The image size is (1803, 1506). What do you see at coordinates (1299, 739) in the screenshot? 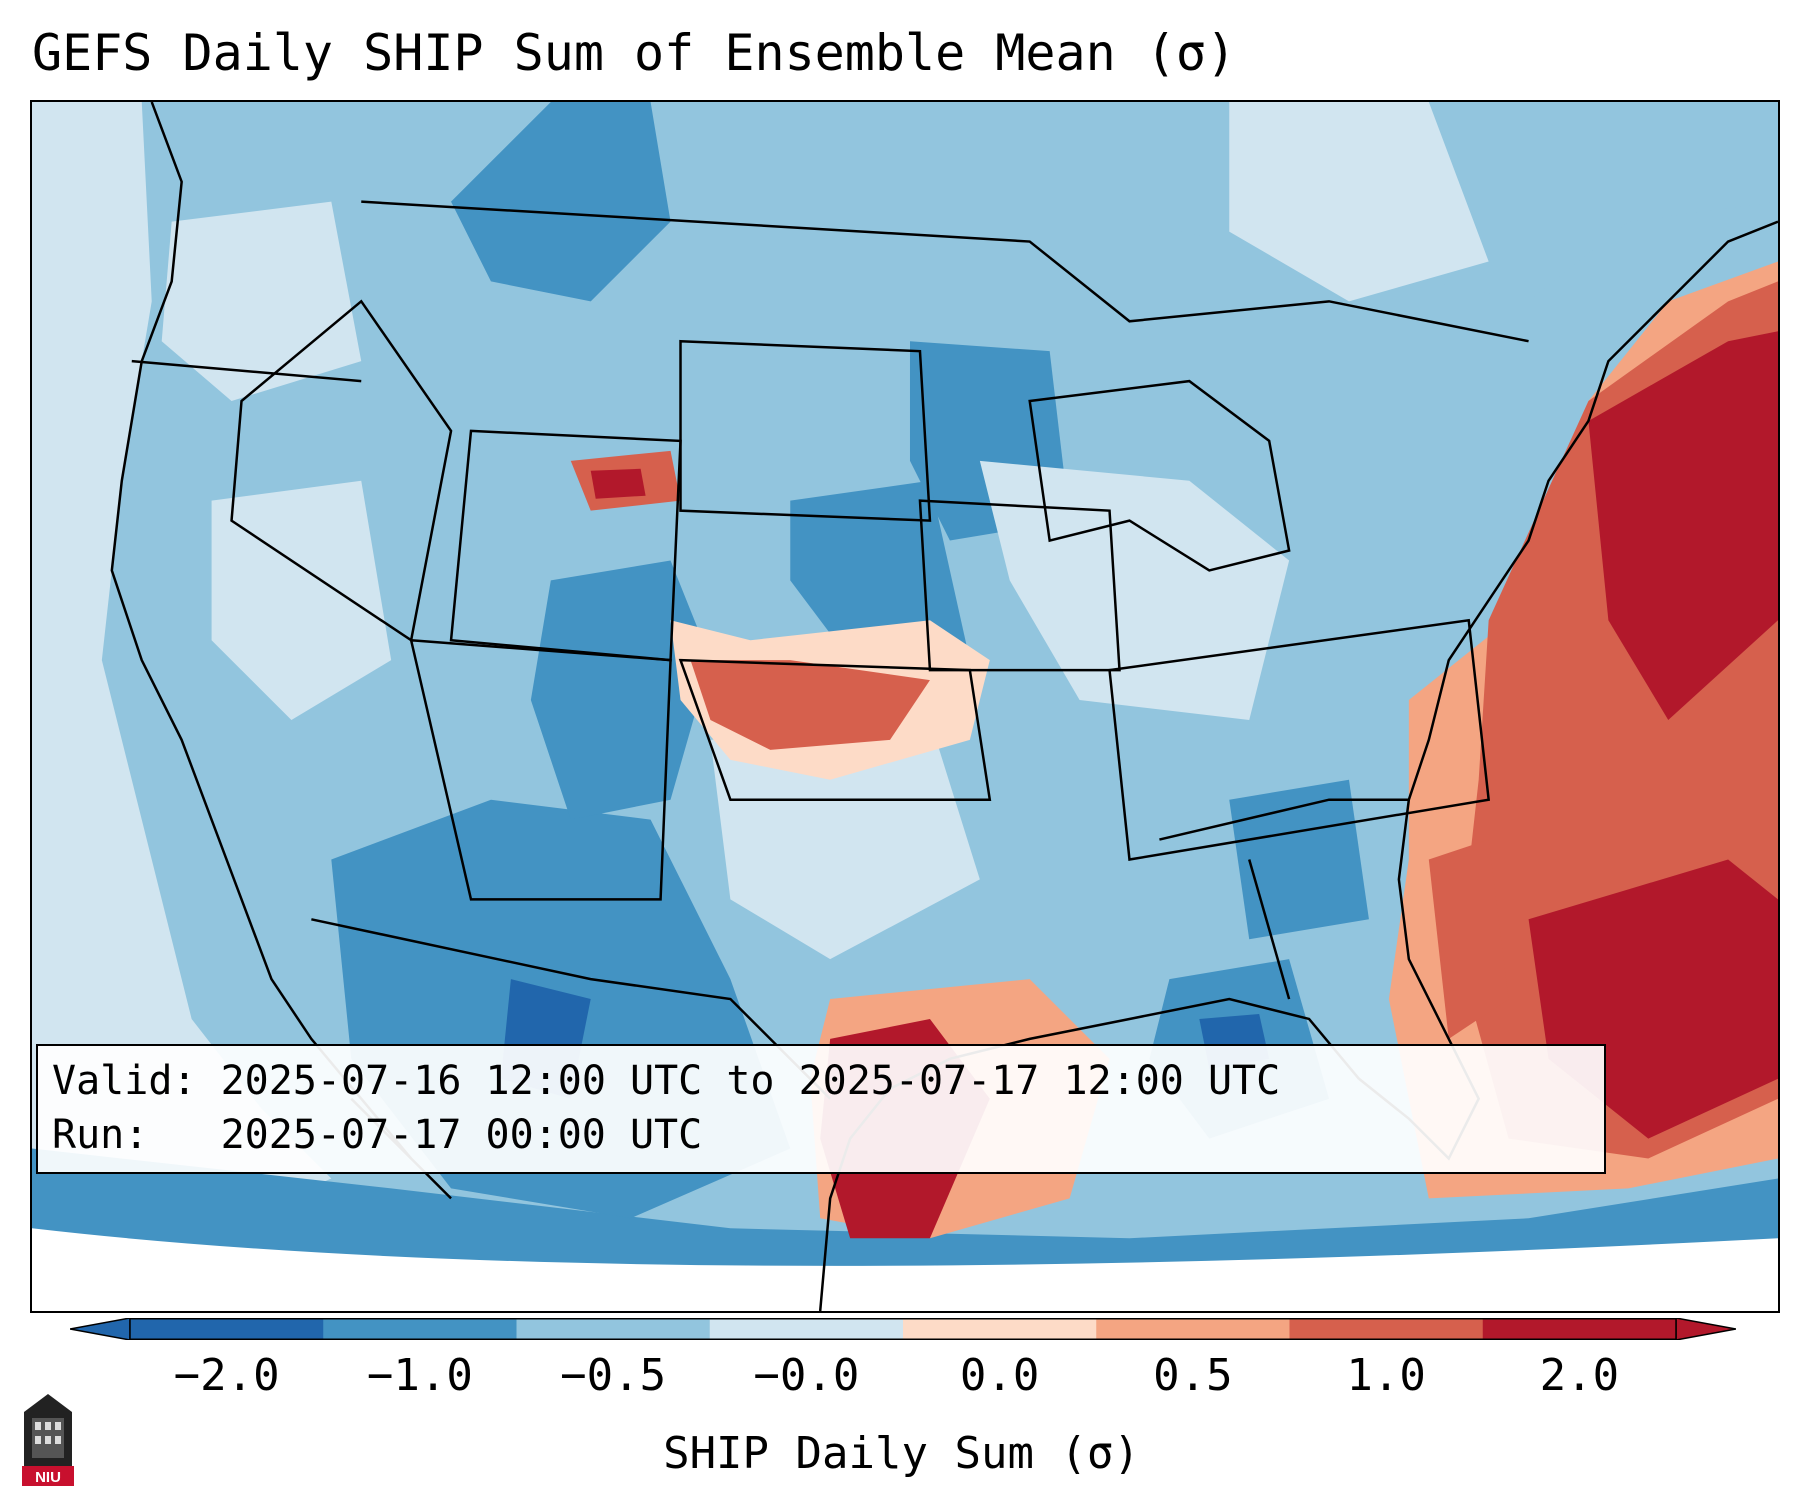
I see `state-southeast-north` at bounding box center [1299, 739].